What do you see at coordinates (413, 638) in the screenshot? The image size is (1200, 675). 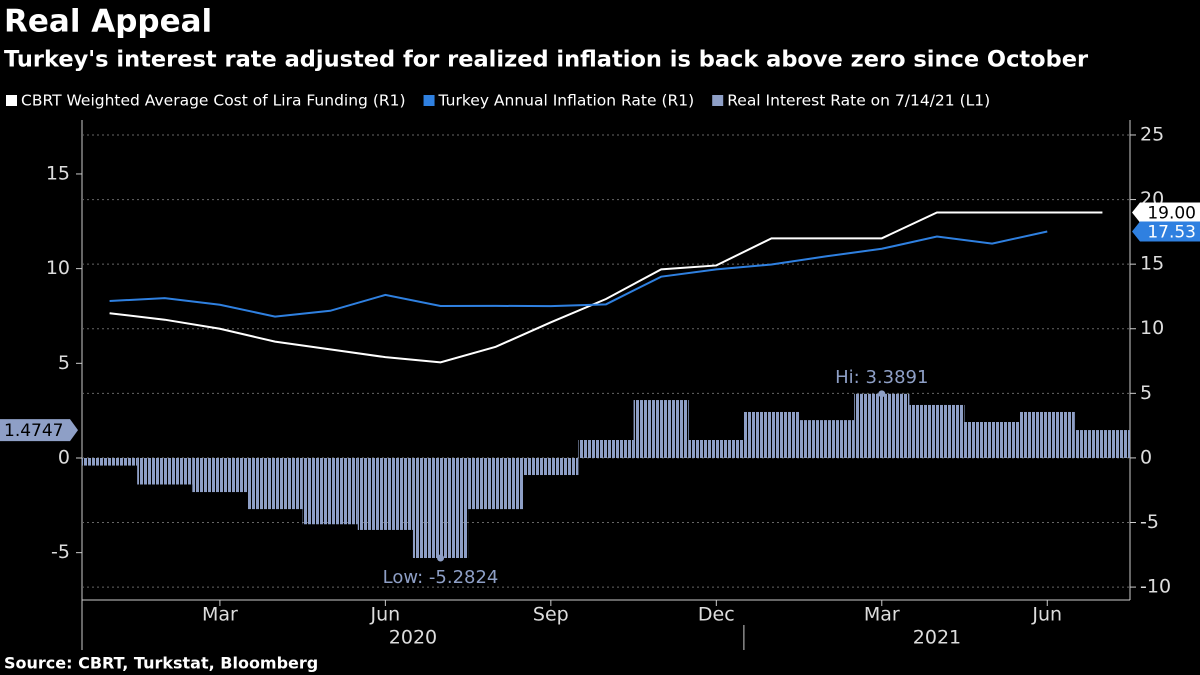 I see `year-label: 2020` at bounding box center [413, 638].